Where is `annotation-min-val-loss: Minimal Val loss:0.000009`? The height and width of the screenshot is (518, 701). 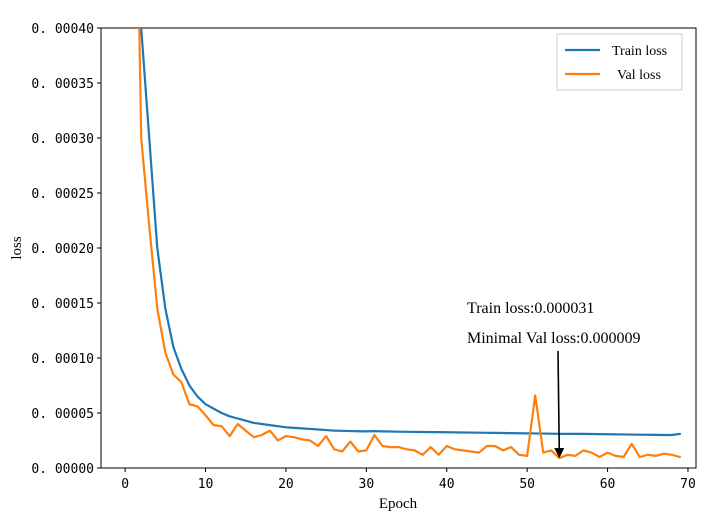 annotation-min-val-loss: Minimal Val loss:0.000009 is located at coordinates (554, 338).